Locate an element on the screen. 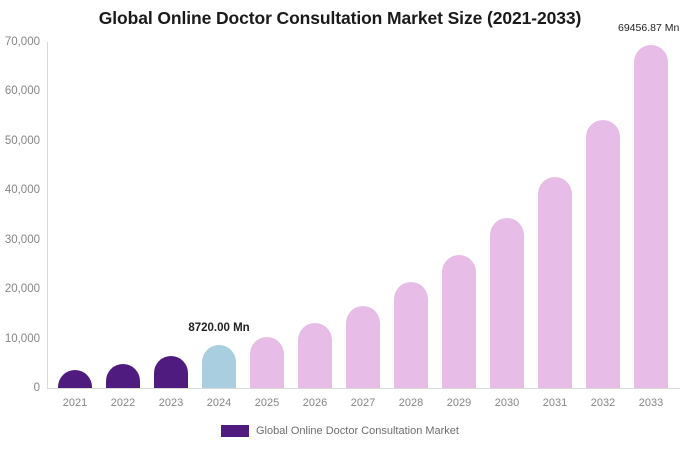 This screenshot has height=450, width=680. y-axis-tick-label: 40,000 is located at coordinates (22, 190).